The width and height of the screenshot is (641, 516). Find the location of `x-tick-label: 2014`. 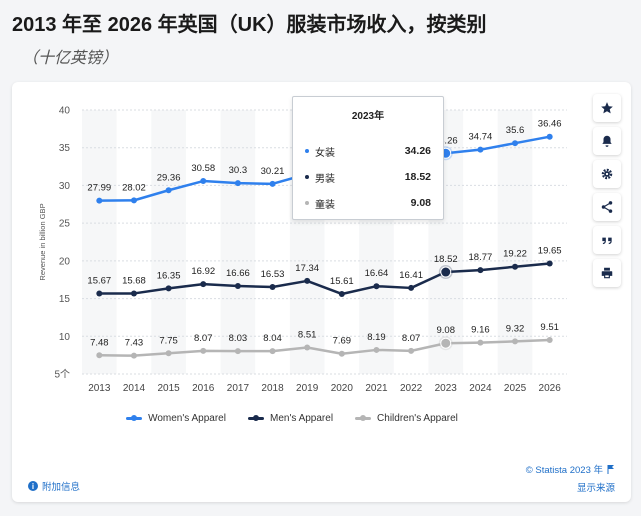

x-tick-label: 2014 is located at coordinates (134, 388).